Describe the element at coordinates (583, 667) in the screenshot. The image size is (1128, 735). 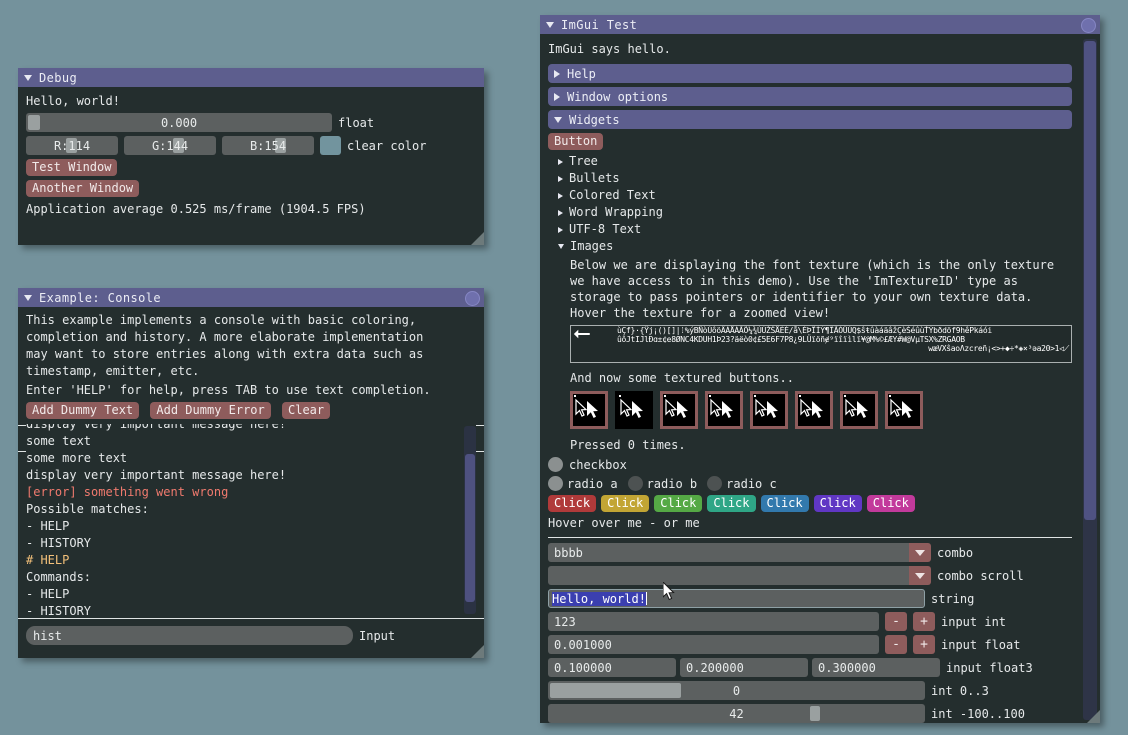
I see `input-float3-x-value: 0.100000` at that location.